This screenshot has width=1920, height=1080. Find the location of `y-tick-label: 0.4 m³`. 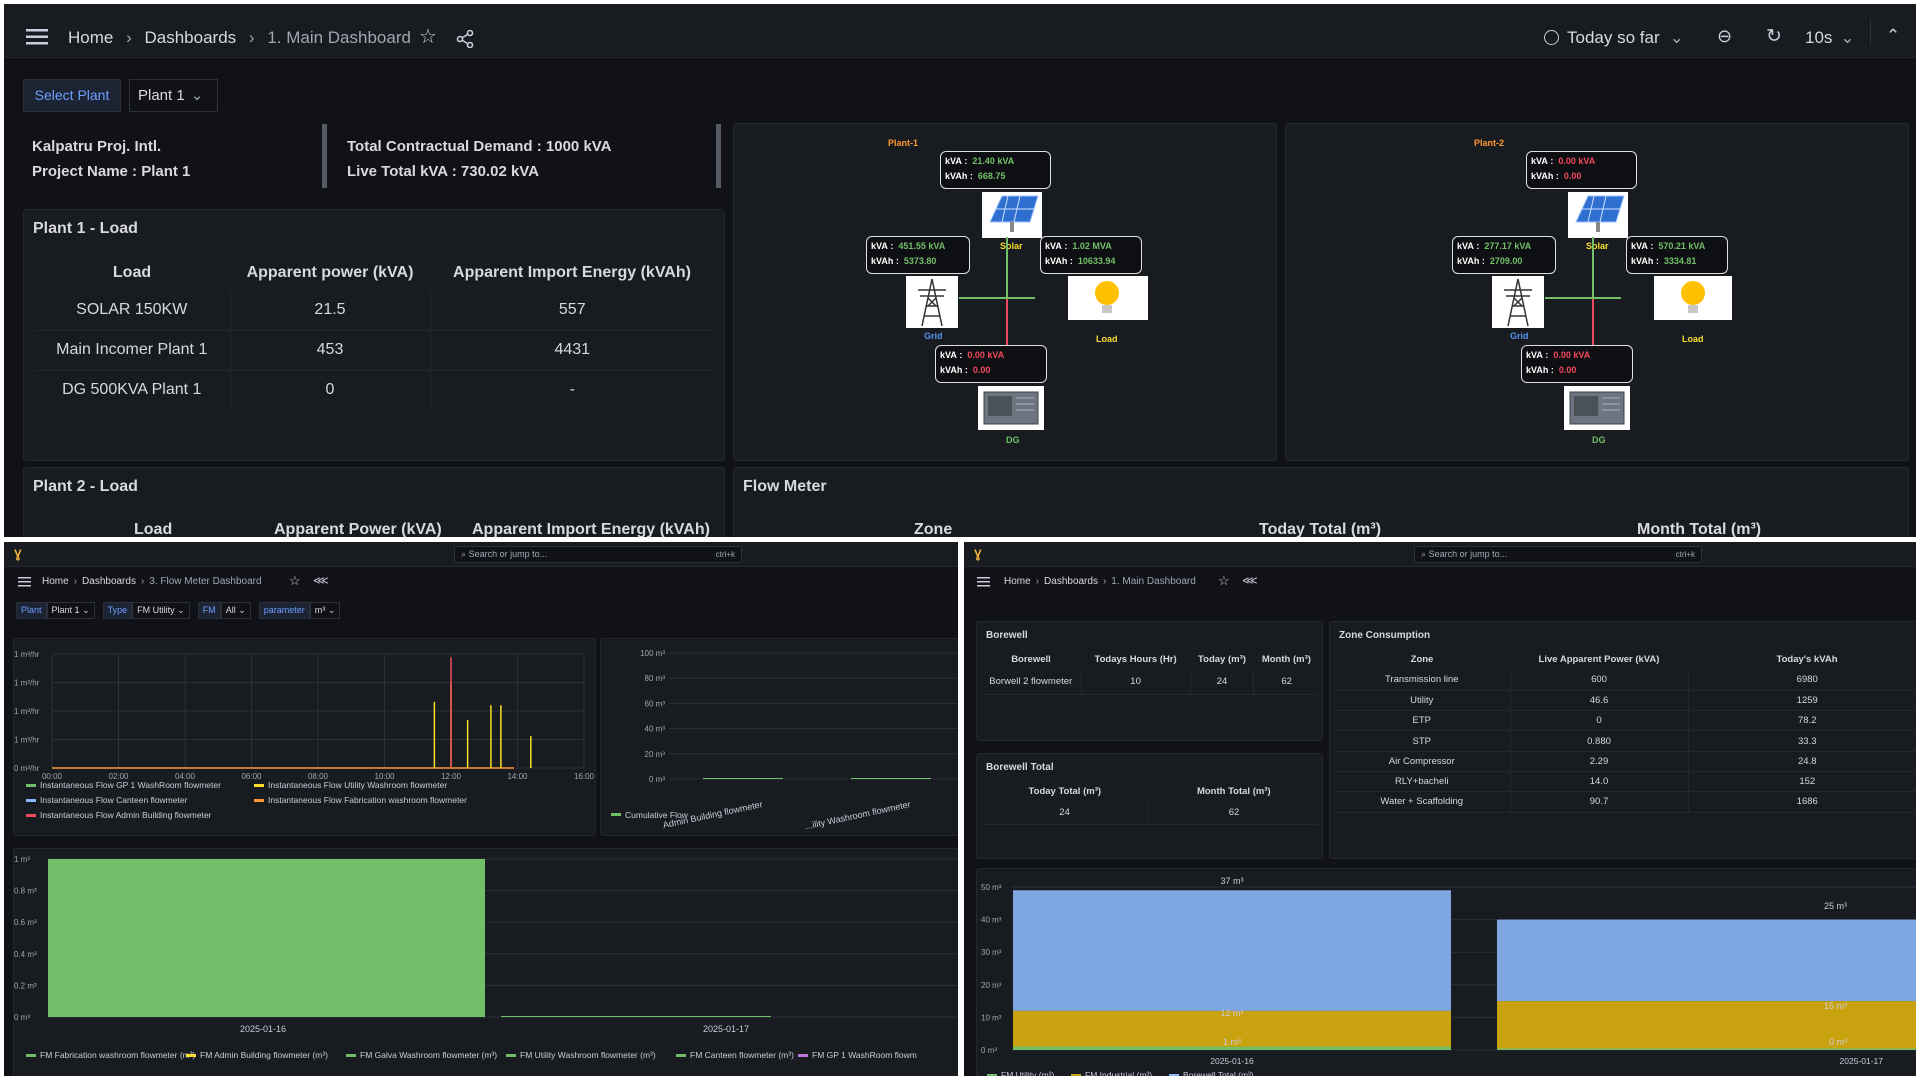

y-tick-label: 0.4 m³ is located at coordinates (25, 954).